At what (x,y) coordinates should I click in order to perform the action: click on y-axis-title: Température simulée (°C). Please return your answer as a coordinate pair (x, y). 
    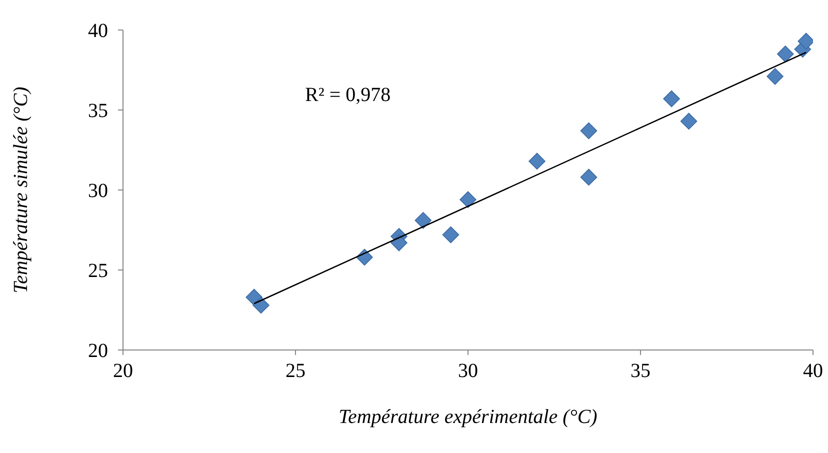
    Looking at the image, I should click on (21, 190).